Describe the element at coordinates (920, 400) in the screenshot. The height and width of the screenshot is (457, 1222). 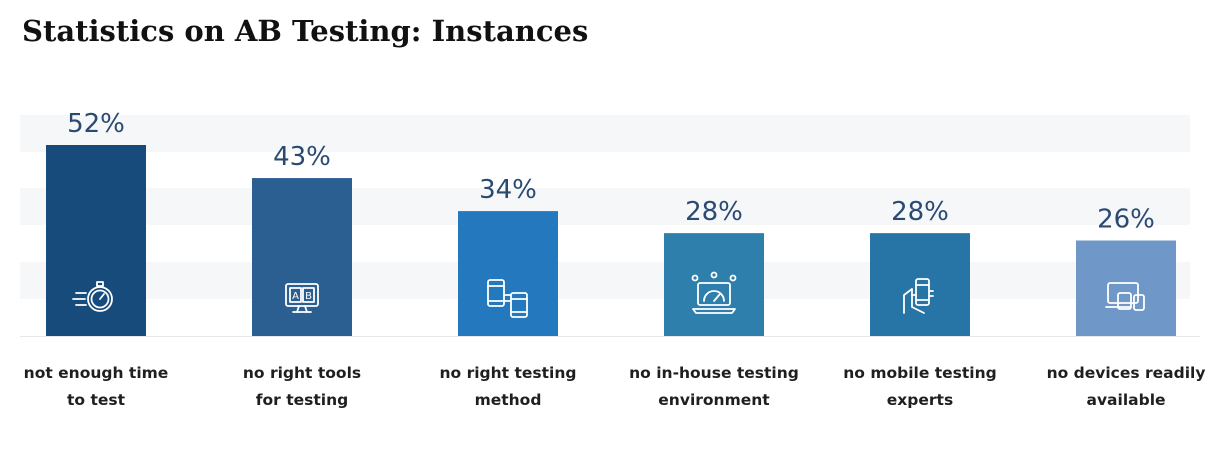
I see `category-label-line: experts` at that location.